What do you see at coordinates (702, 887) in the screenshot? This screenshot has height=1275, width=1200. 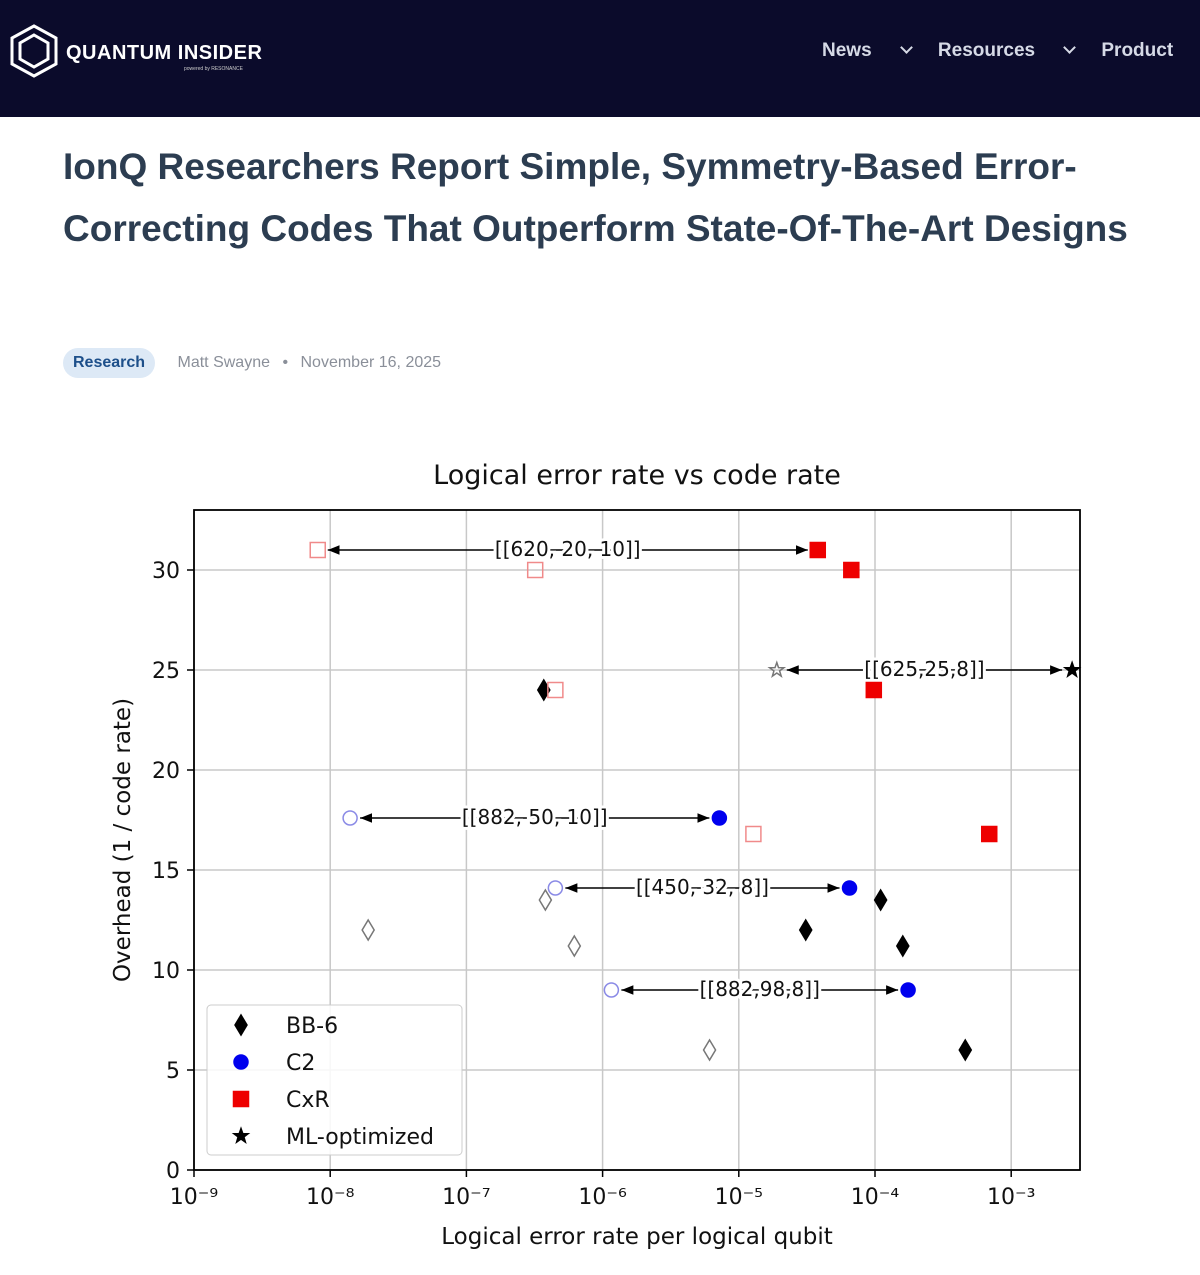 I see `annotation-label: [[450, 32, 8]]` at bounding box center [702, 887].